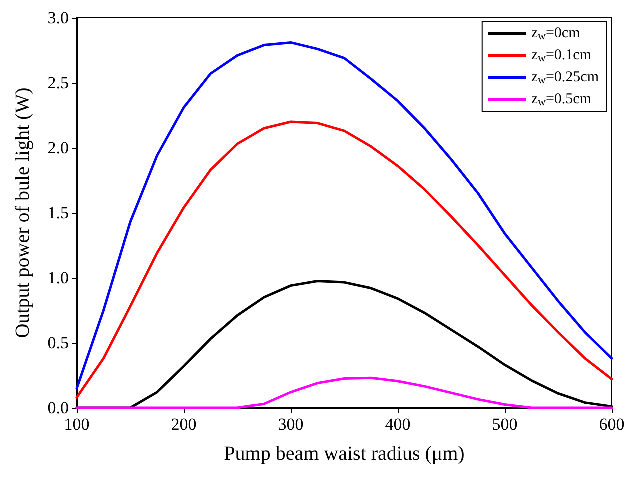 The height and width of the screenshot is (477, 639). Describe the element at coordinates (344, 454) in the screenshot. I see `x-axis-title: Pump beam waist radius (μm)` at that location.